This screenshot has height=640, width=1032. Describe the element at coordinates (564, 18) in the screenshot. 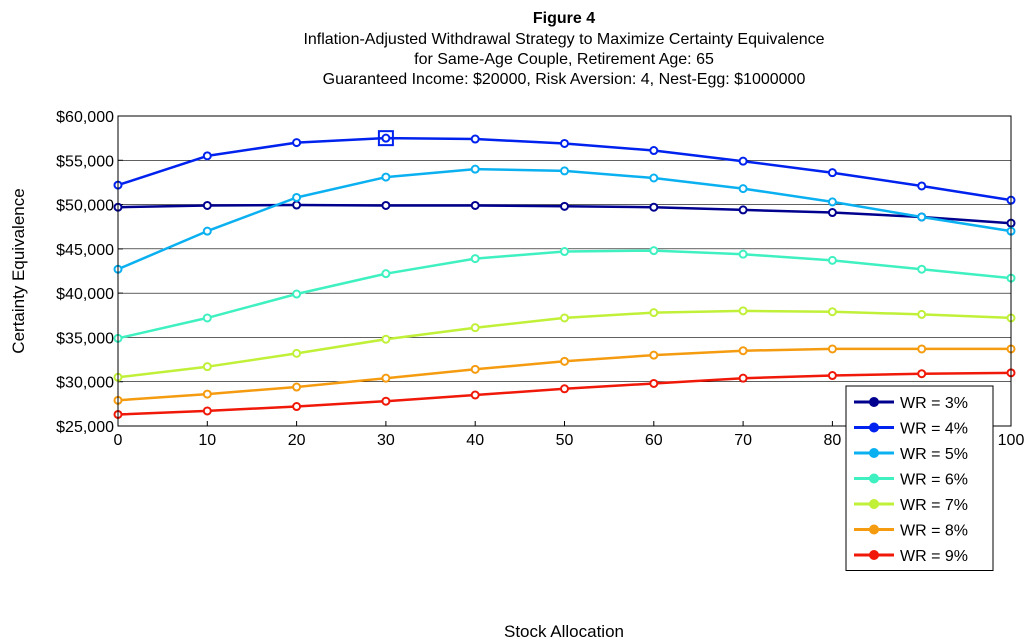

I see `chart-title-line-1: Figure 4` at that location.